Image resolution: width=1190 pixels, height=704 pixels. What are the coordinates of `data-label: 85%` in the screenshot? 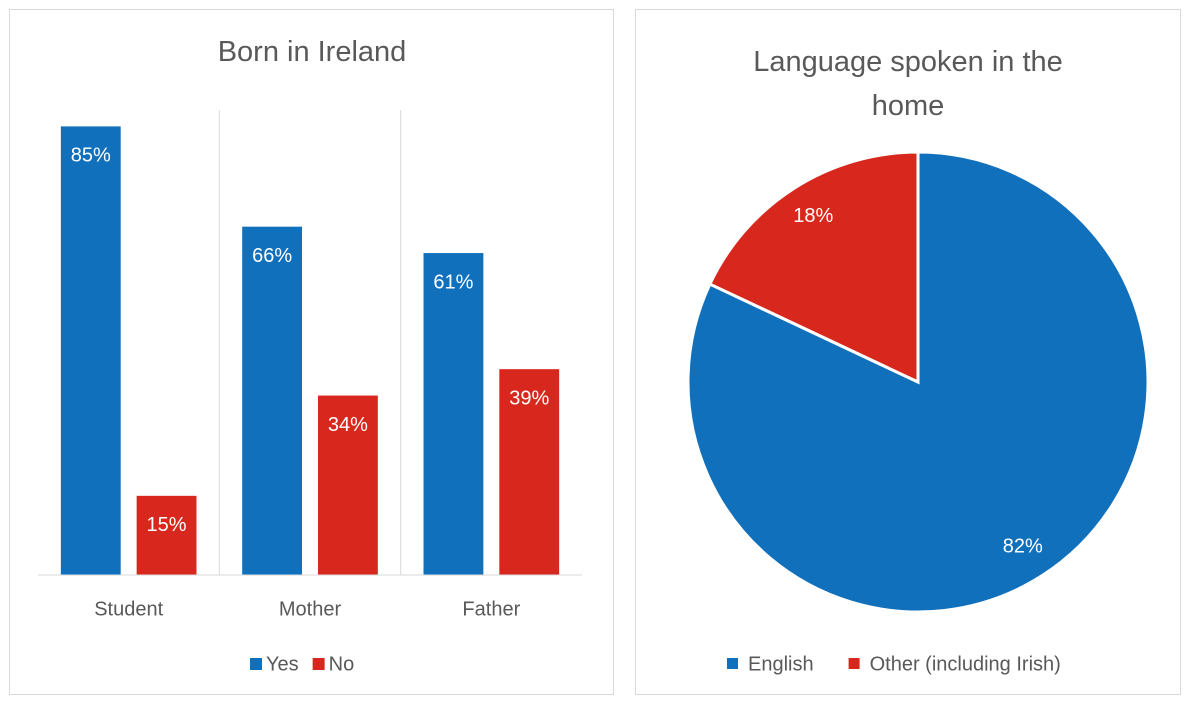 It's located at (91, 156).